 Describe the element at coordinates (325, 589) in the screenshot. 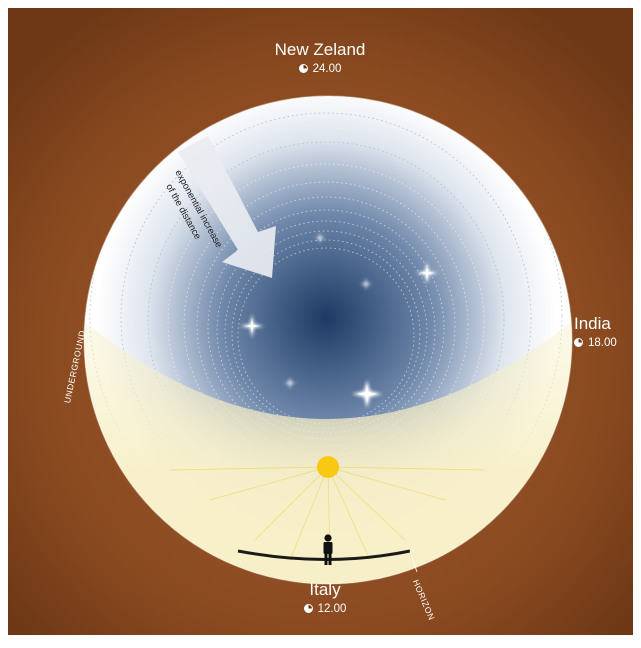

I see `location-name: Italy` at that location.